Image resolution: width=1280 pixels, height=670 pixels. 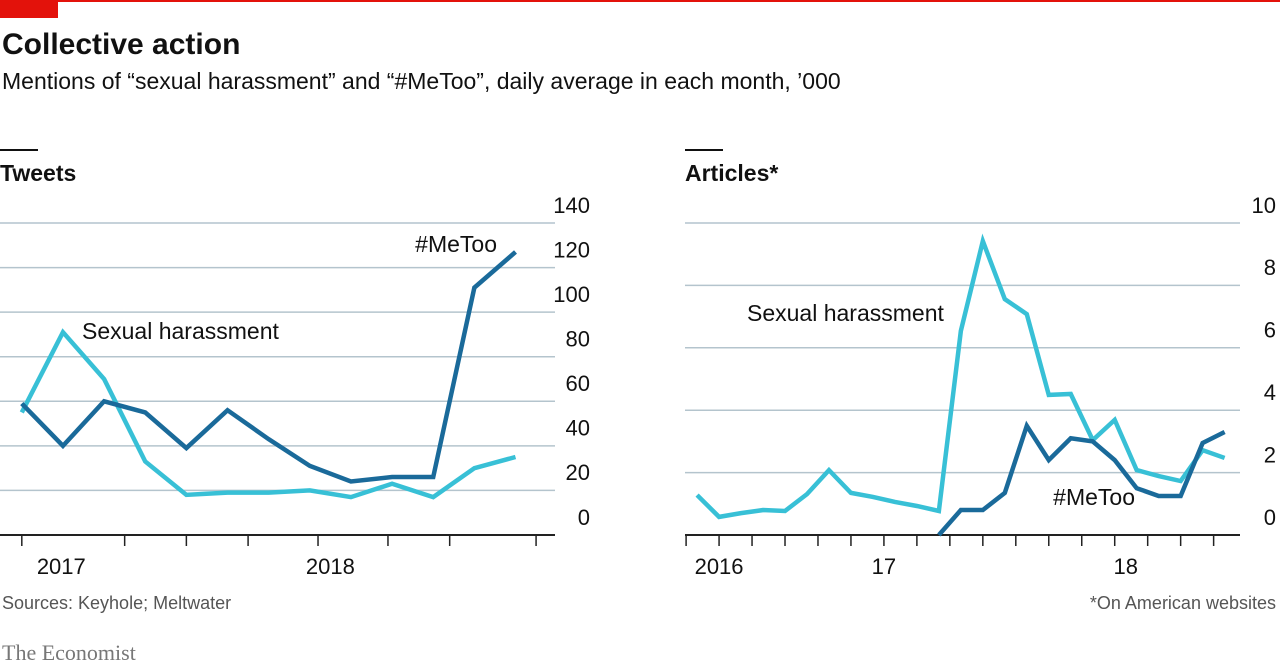 What do you see at coordinates (571, 249) in the screenshot?
I see `y-tick-label: 120` at bounding box center [571, 249].